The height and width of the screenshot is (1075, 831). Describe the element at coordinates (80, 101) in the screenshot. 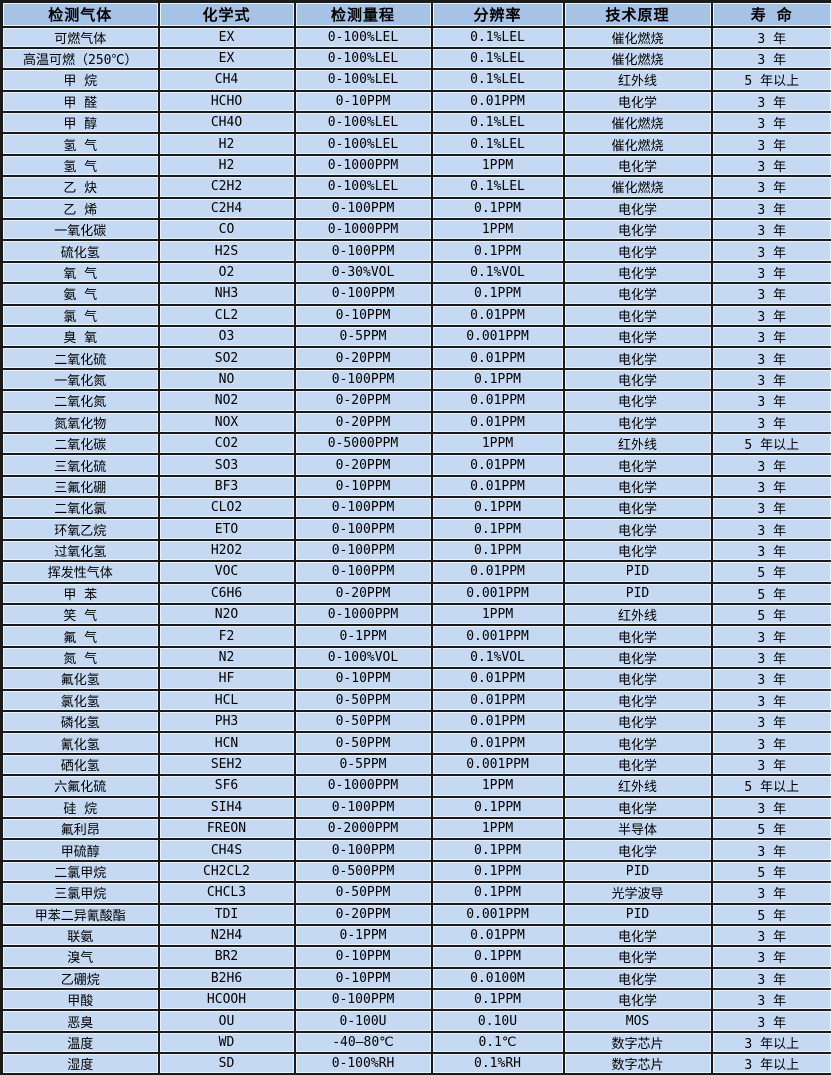

I see `cell-gas: 甲 醛` at that location.